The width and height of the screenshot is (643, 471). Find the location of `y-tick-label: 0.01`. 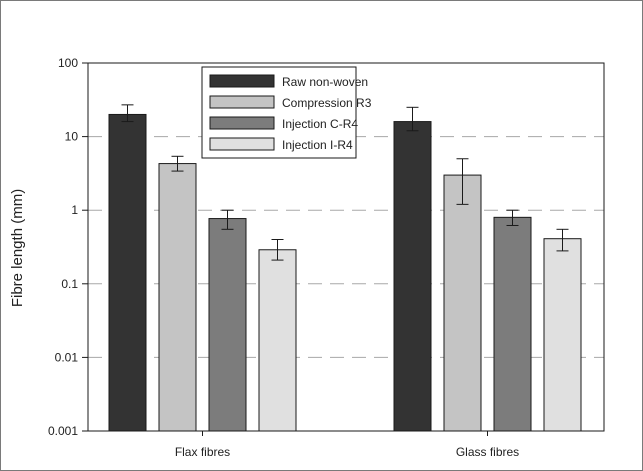

y-tick-label: 0.01 is located at coordinates (67, 357).